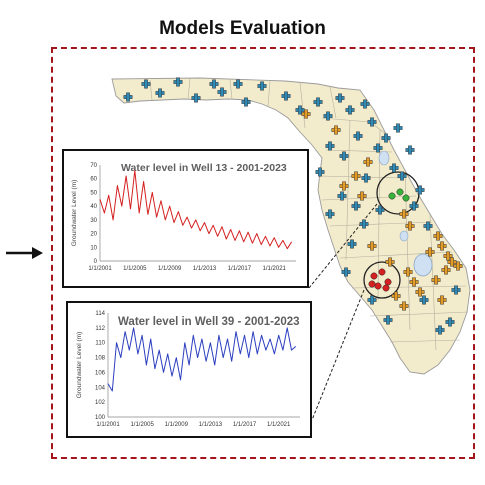 The width and height of the screenshot is (485, 485). What do you see at coordinates (100, 418) in the screenshot?
I see `y-tick-label: 100` at bounding box center [100, 418].